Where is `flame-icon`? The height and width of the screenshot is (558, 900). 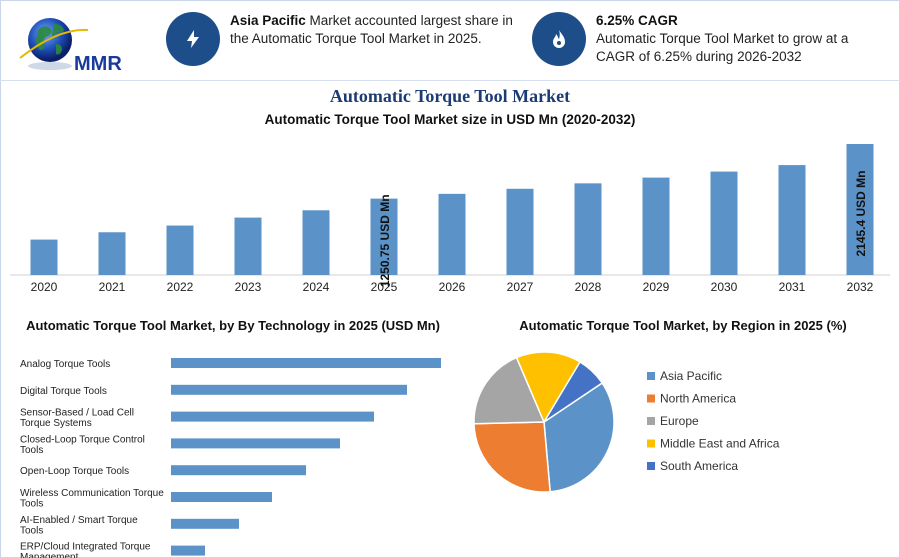
flame-icon is located at coordinates (559, 39).